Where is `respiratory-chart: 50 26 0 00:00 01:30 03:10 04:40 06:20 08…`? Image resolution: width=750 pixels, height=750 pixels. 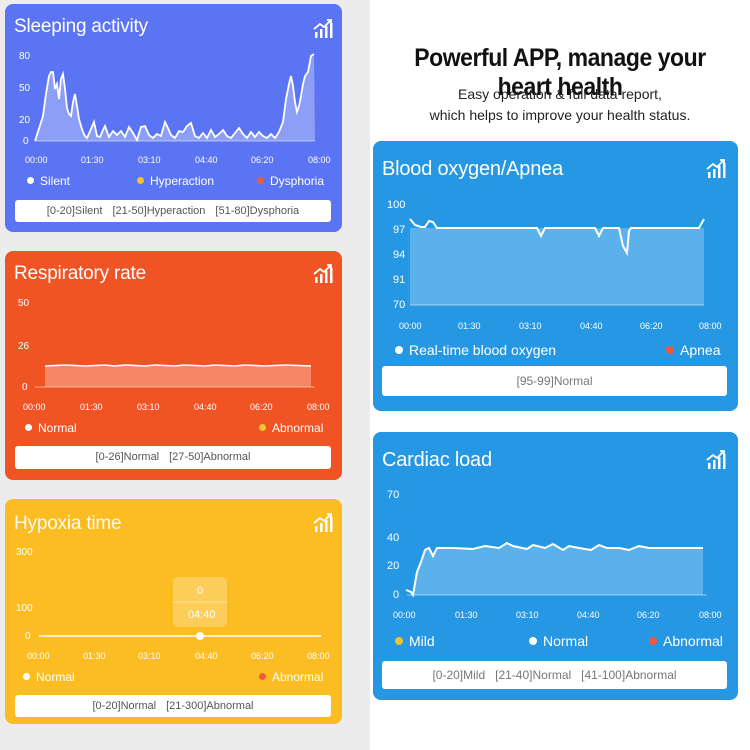 respiratory-chart: 50 26 0 00:00 01:30 03:10 04:40 06:20 08… is located at coordinates (174, 355).